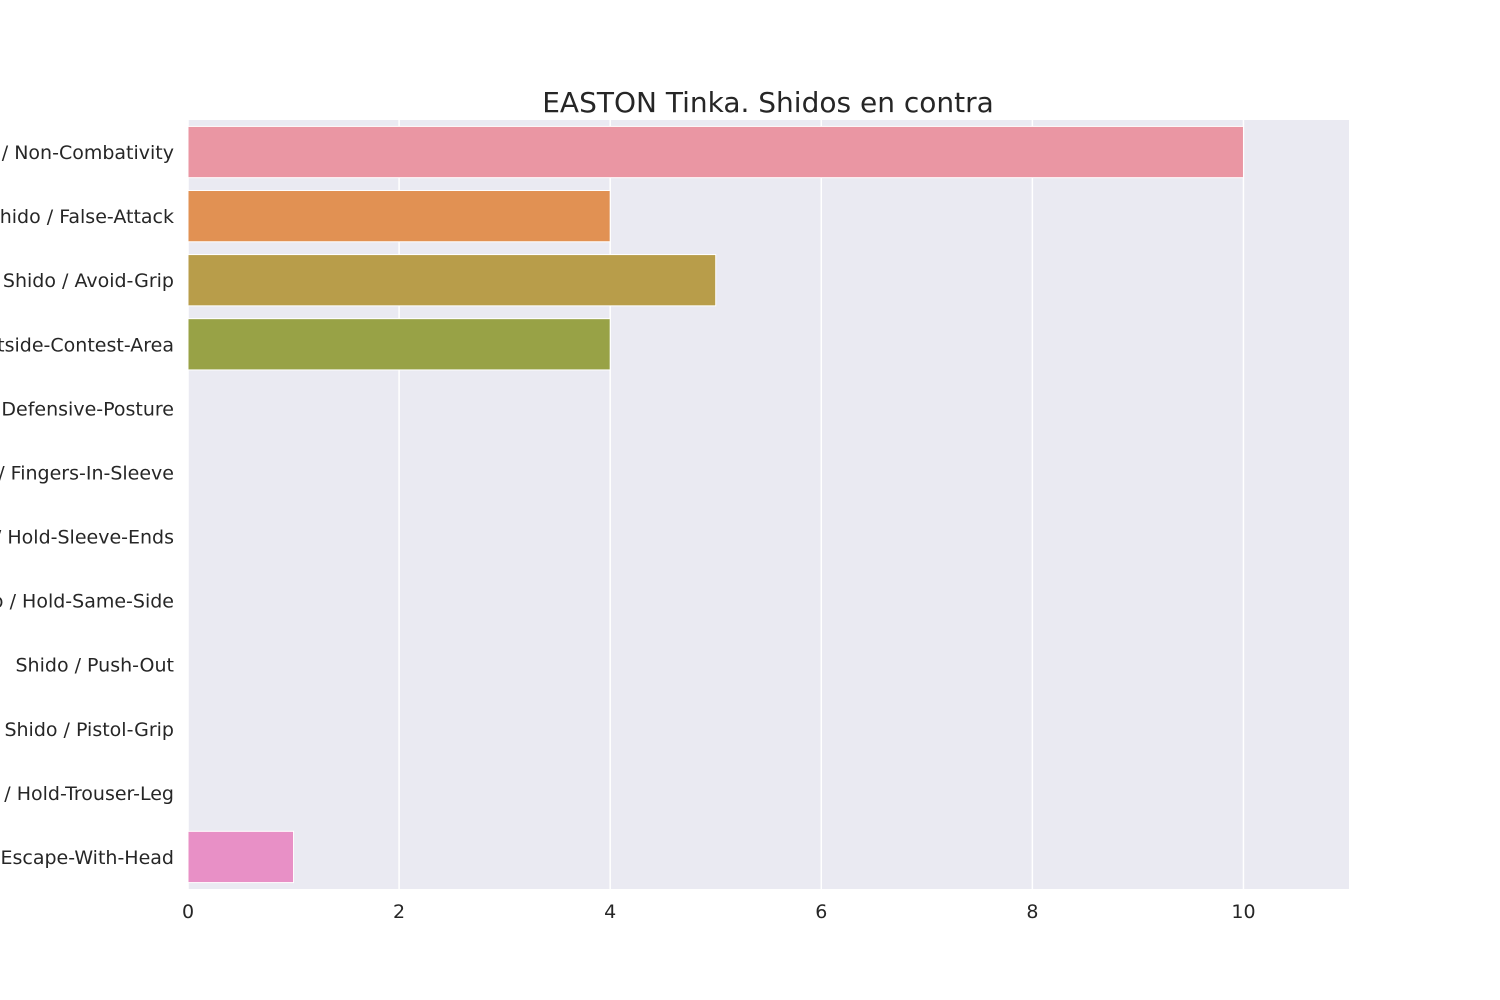  Describe the element at coordinates (821, 912) in the screenshot. I see `x-tick-label: 6` at that location.